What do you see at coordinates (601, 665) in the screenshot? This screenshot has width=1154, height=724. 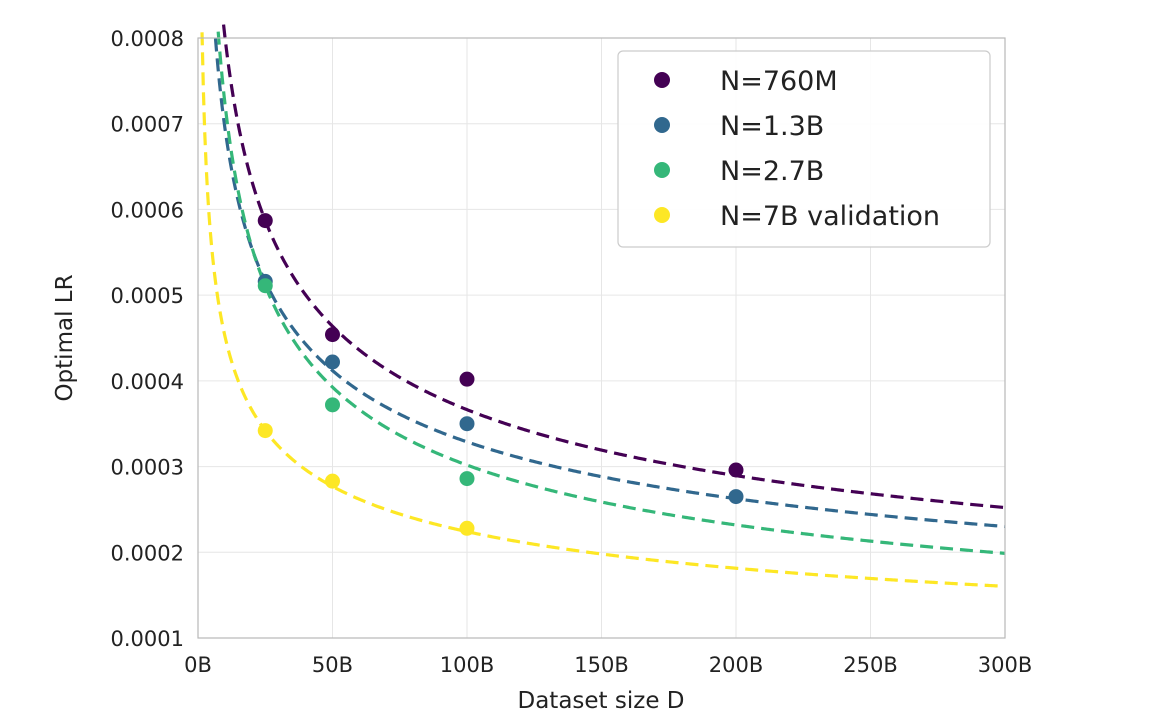 I see `x-tick-label: 150B` at bounding box center [601, 665].